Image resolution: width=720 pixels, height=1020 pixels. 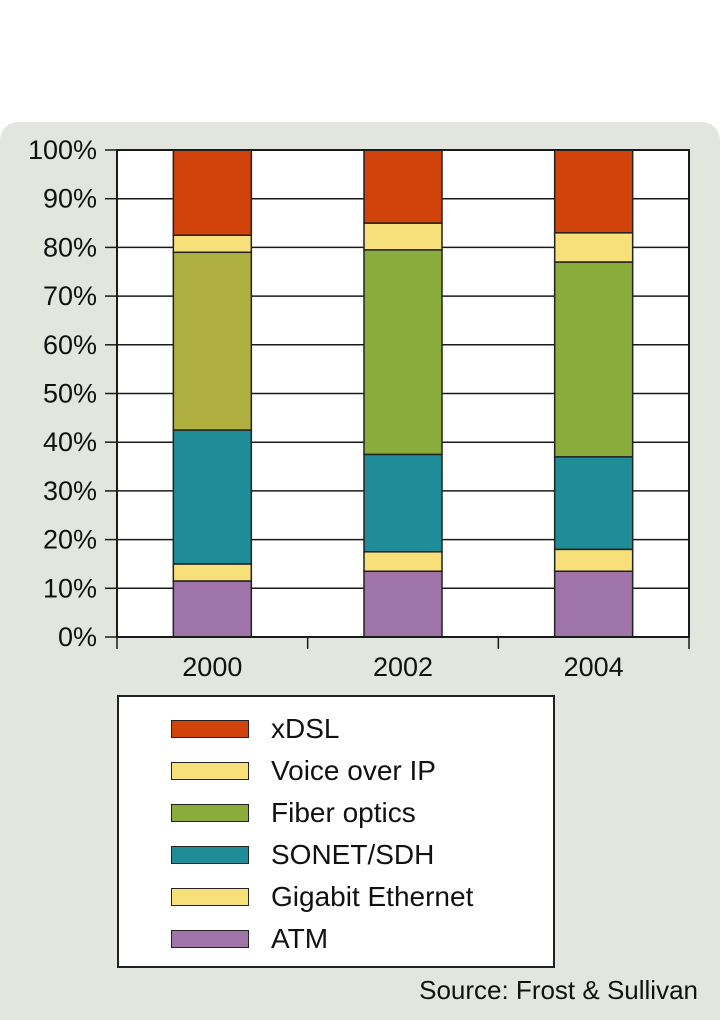 What do you see at coordinates (353, 770) in the screenshot?
I see `legend-label-voice-over-ip: Voice over IP` at bounding box center [353, 770].